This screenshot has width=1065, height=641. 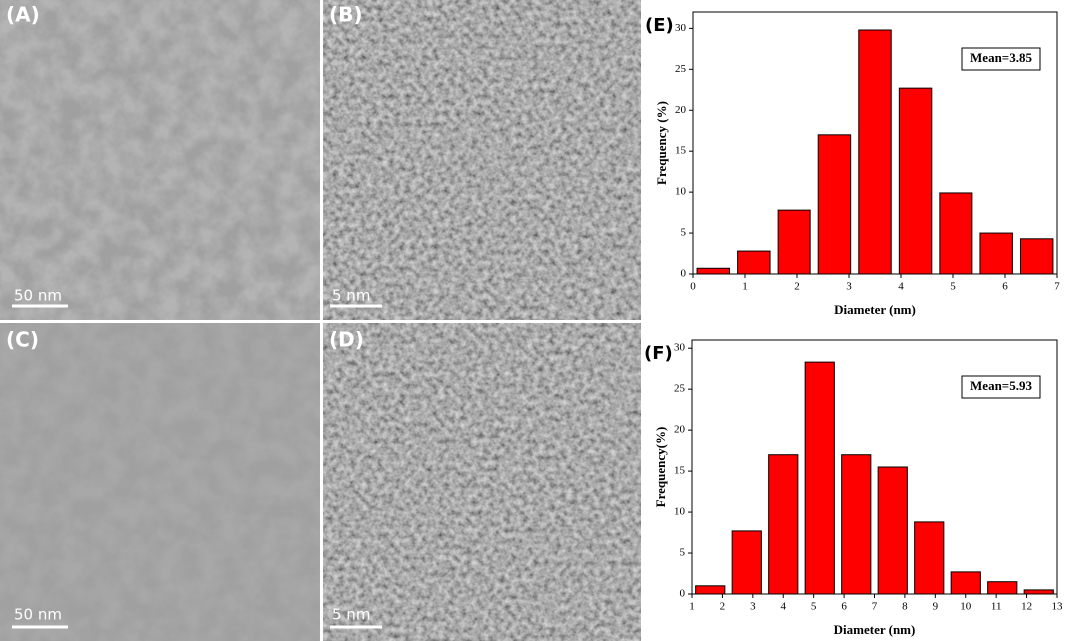 What do you see at coordinates (658, 353) in the screenshot?
I see `panel-label: (F)` at bounding box center [658, 353].